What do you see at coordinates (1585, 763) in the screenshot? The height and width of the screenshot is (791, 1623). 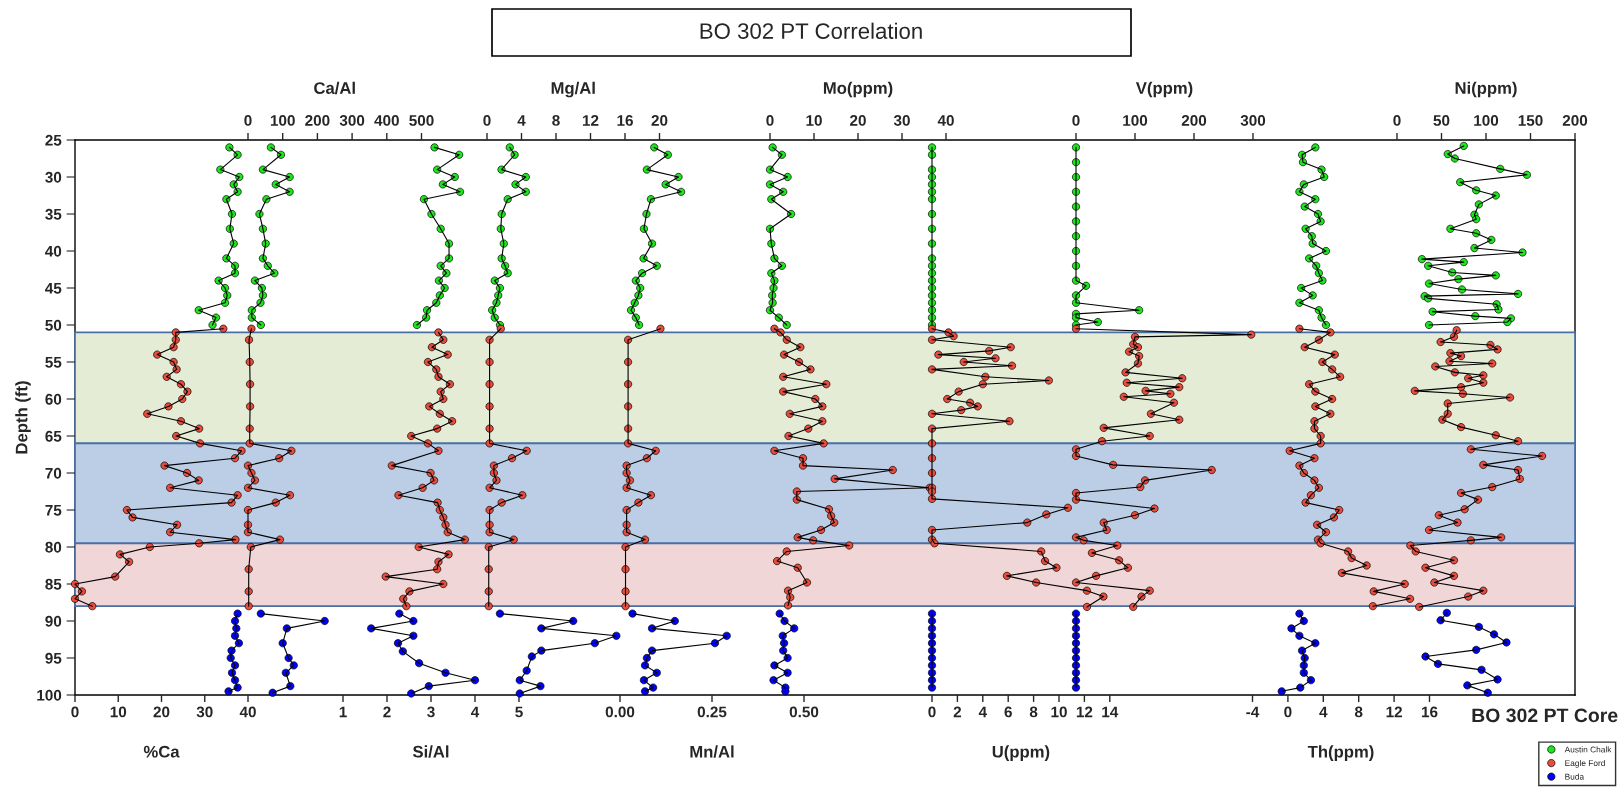 I see `legend-label: Eagle Ford` at bounding box center [1585, 763].